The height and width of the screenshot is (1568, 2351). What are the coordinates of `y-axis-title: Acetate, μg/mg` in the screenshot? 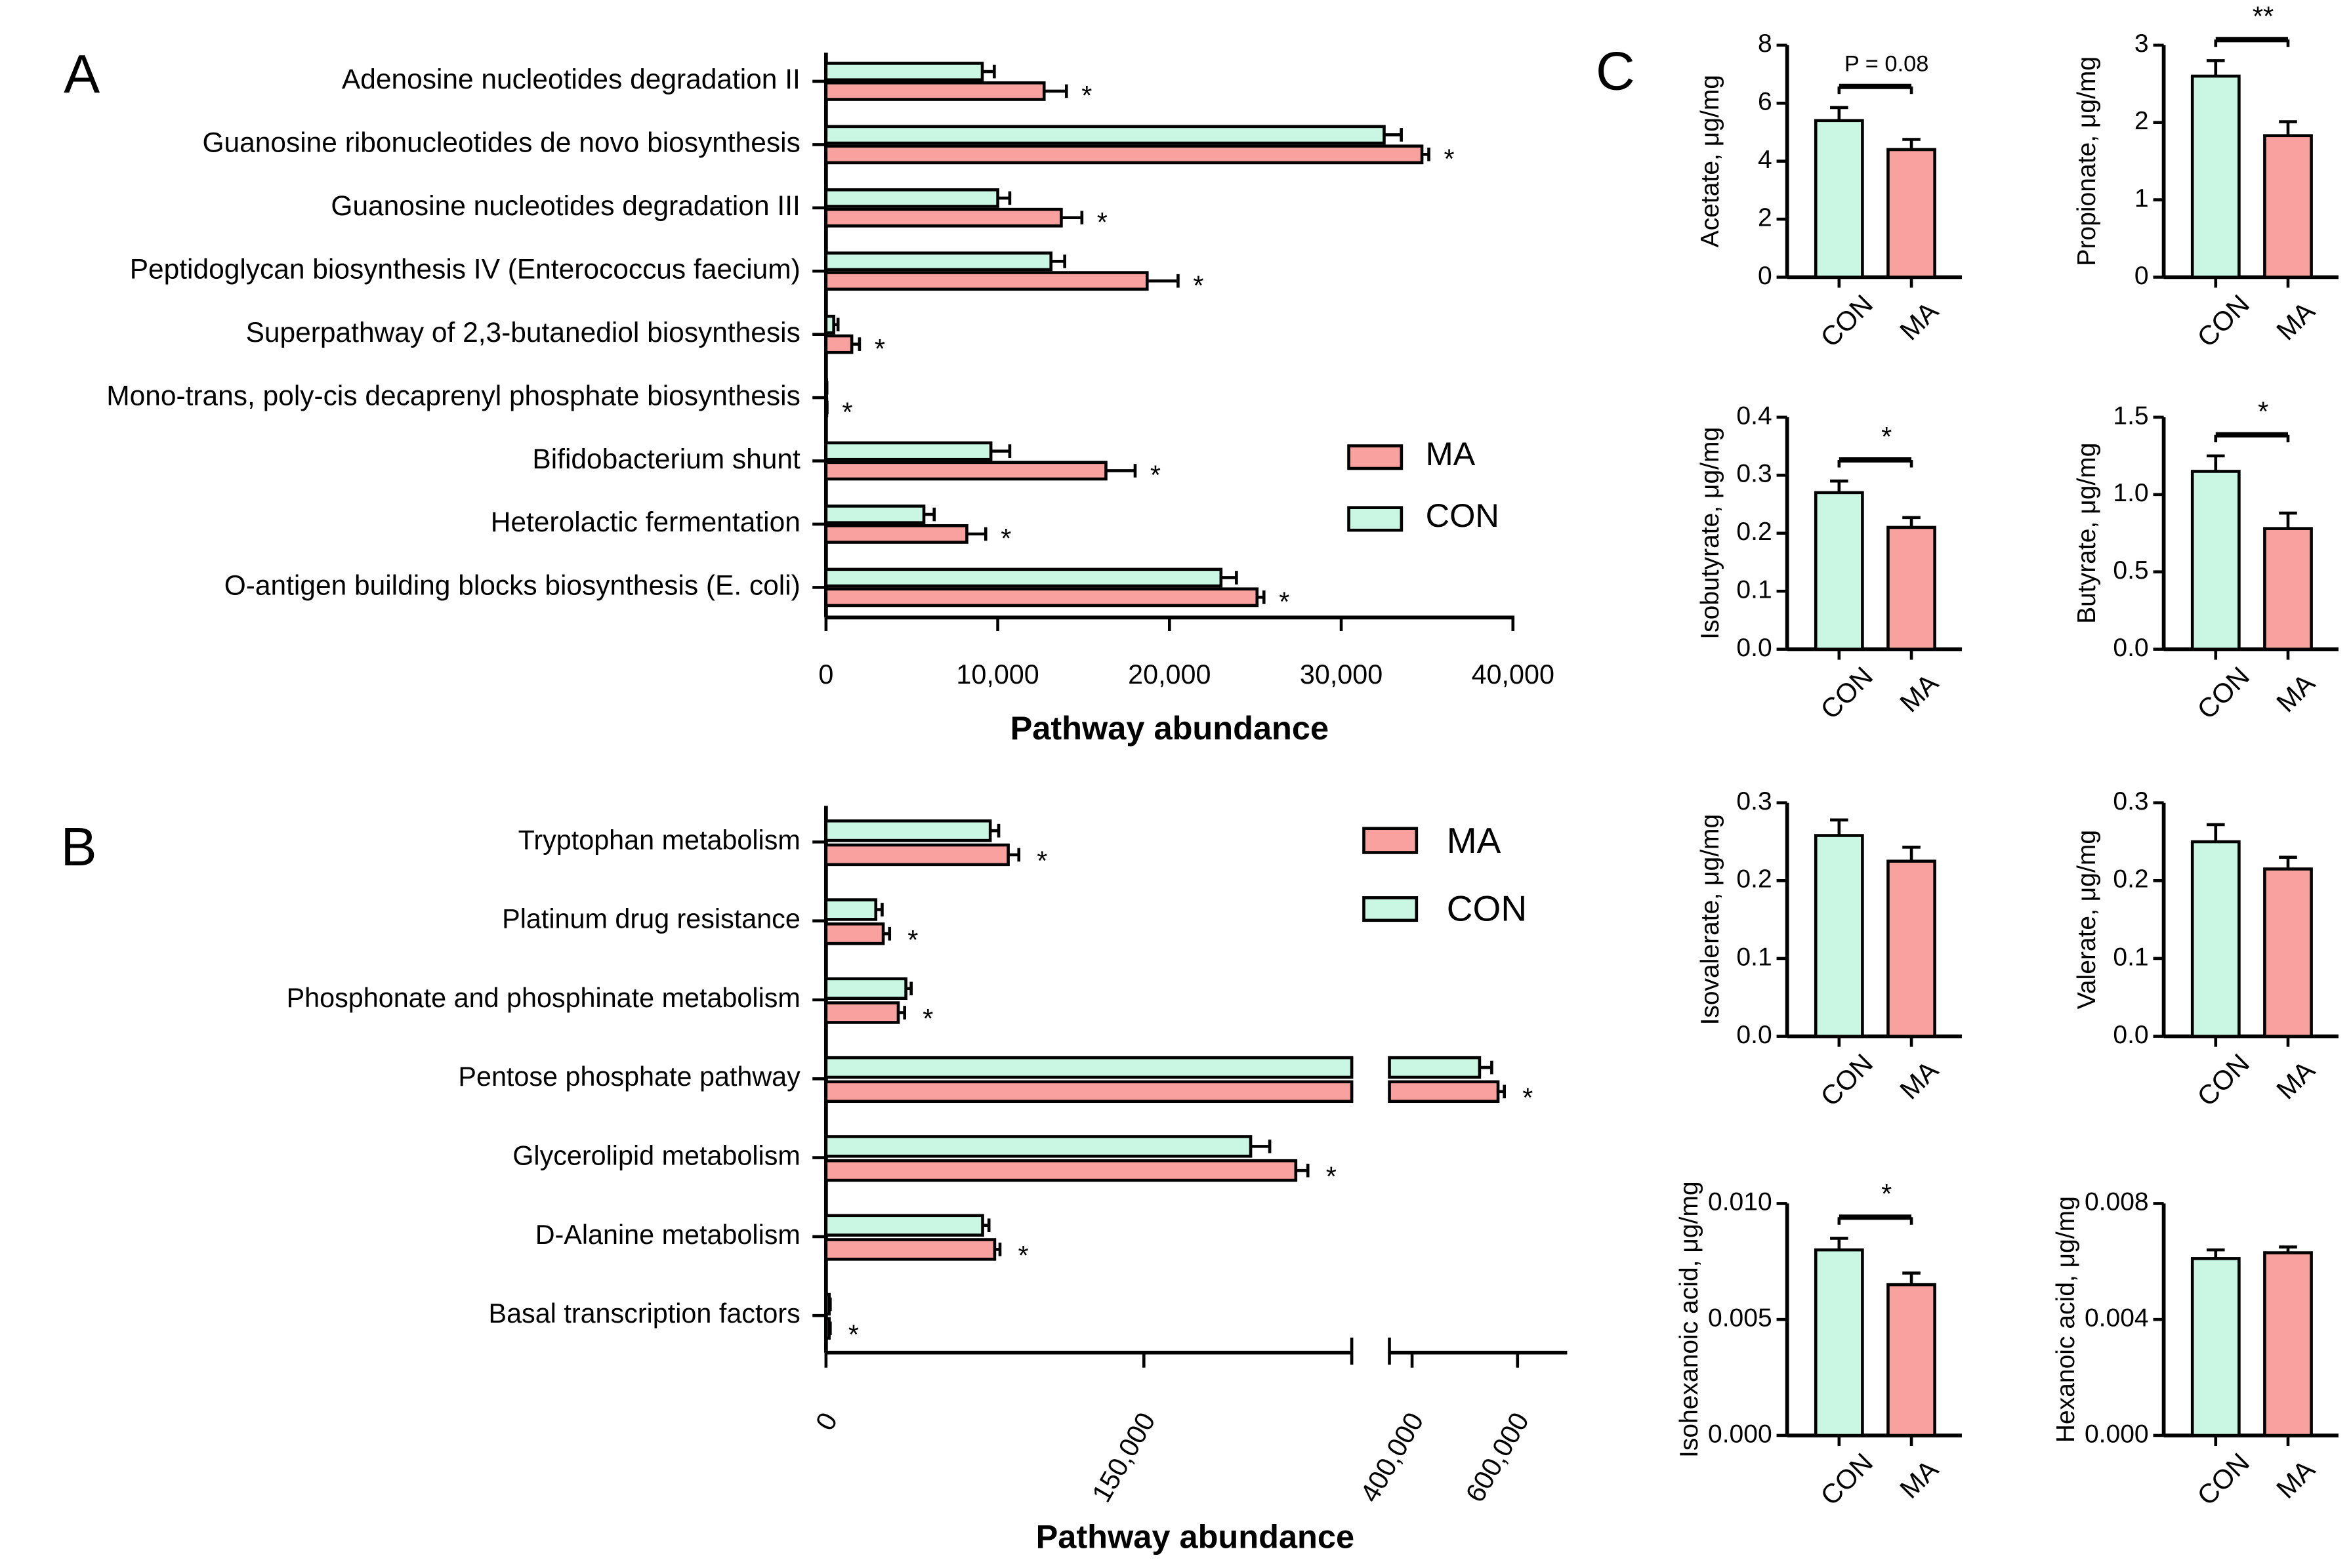 It's located at (1710, 161).